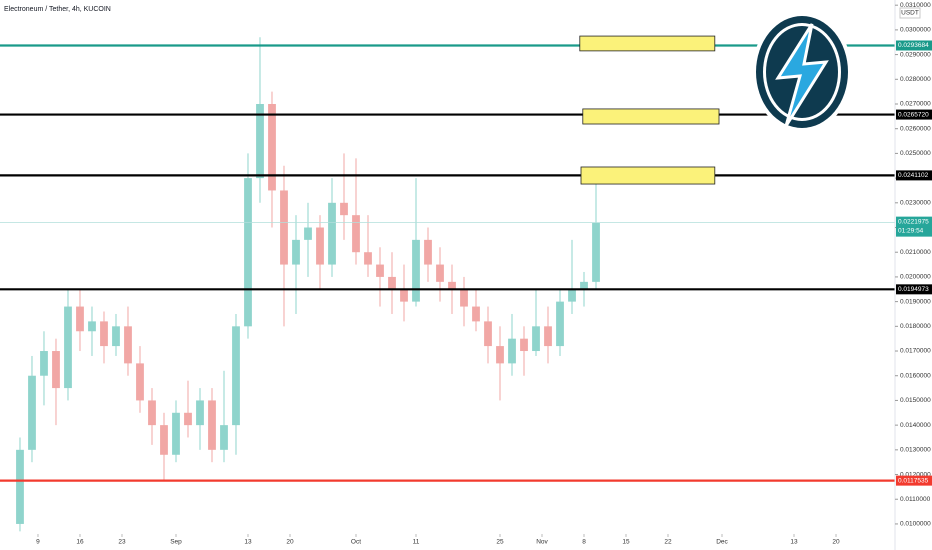  What do you see at coordinates (80, 542) in the screenshot?
I see `x-tick-label: 16` at bounding box center [80, 542].